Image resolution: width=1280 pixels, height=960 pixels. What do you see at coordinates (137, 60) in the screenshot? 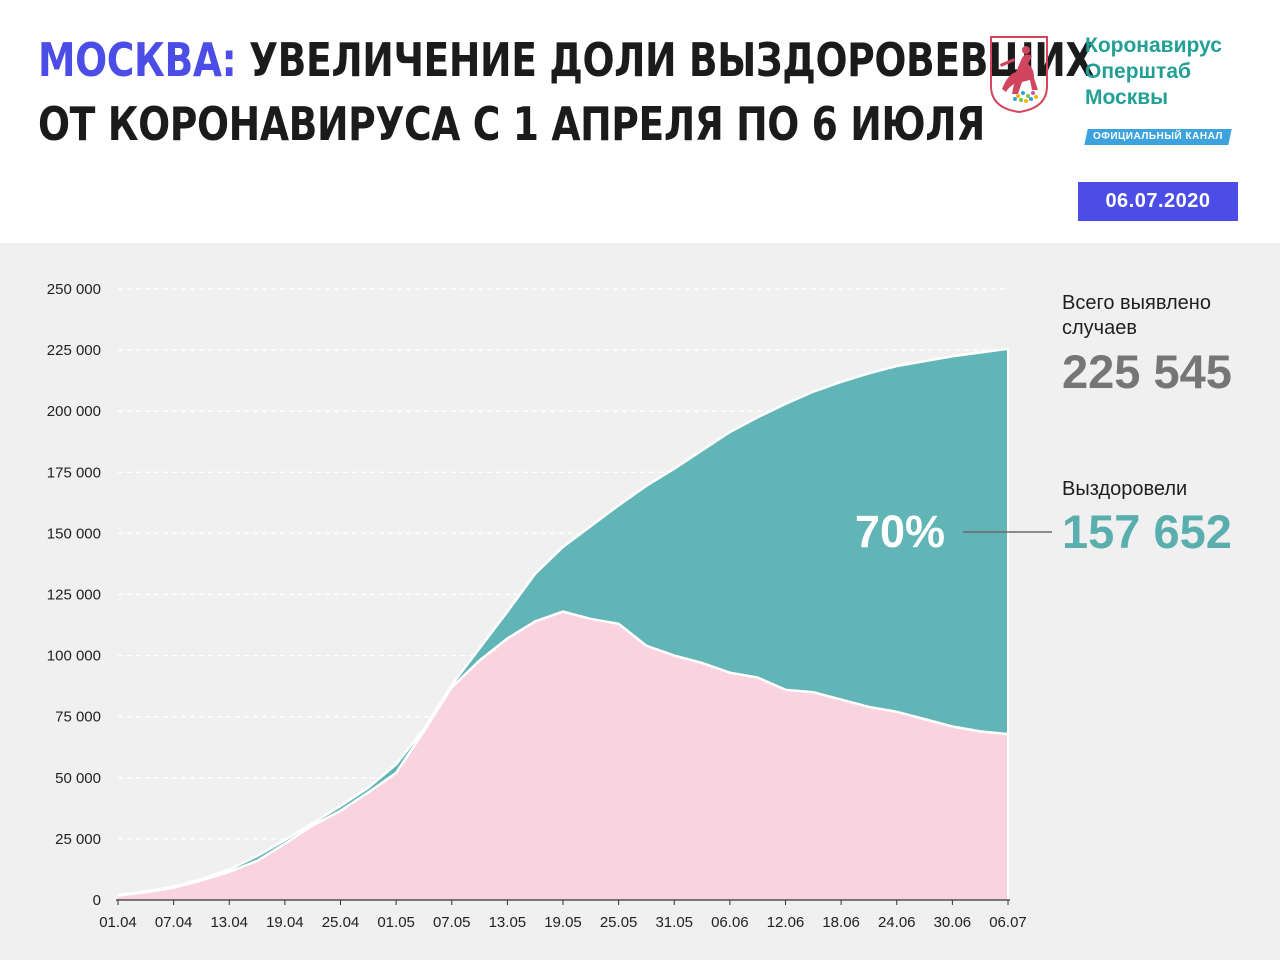
I see `title-accent: МОСКВА:` at bounding box center [137, 60].